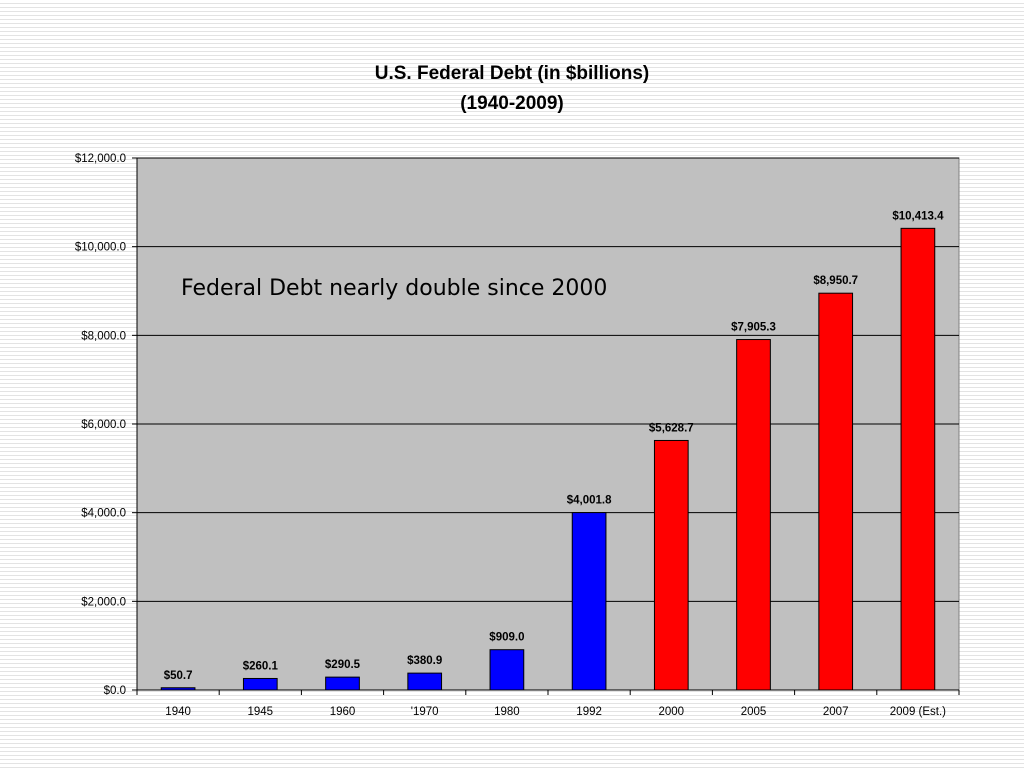 Image resolution: width=1024 pixels, height=768 pixels. What do you see at coordinates (589, 501) in the screenshot?
I see `bar-value-label: $4,001.8` at bounding box center [589, 501].